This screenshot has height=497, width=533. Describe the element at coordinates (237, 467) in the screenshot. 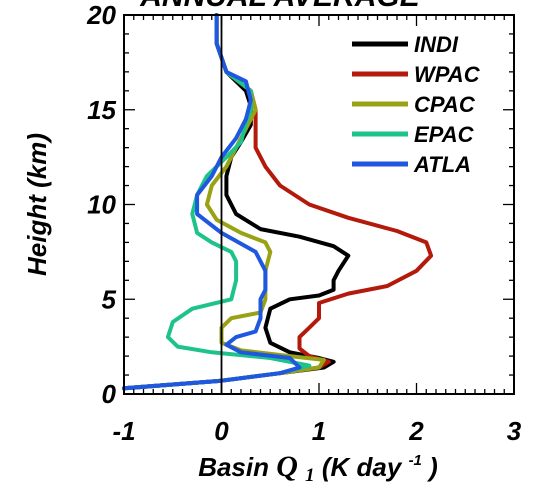

I see `x-axis-label-prefix: Basin` at that location.